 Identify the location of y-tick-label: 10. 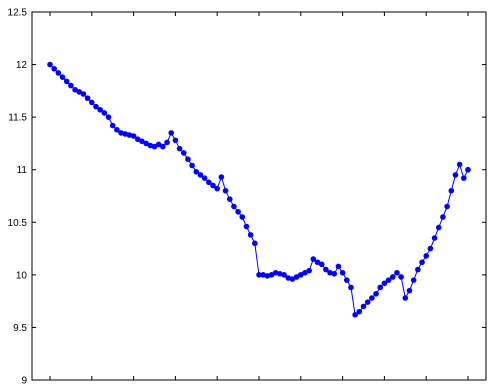
(22, 275).